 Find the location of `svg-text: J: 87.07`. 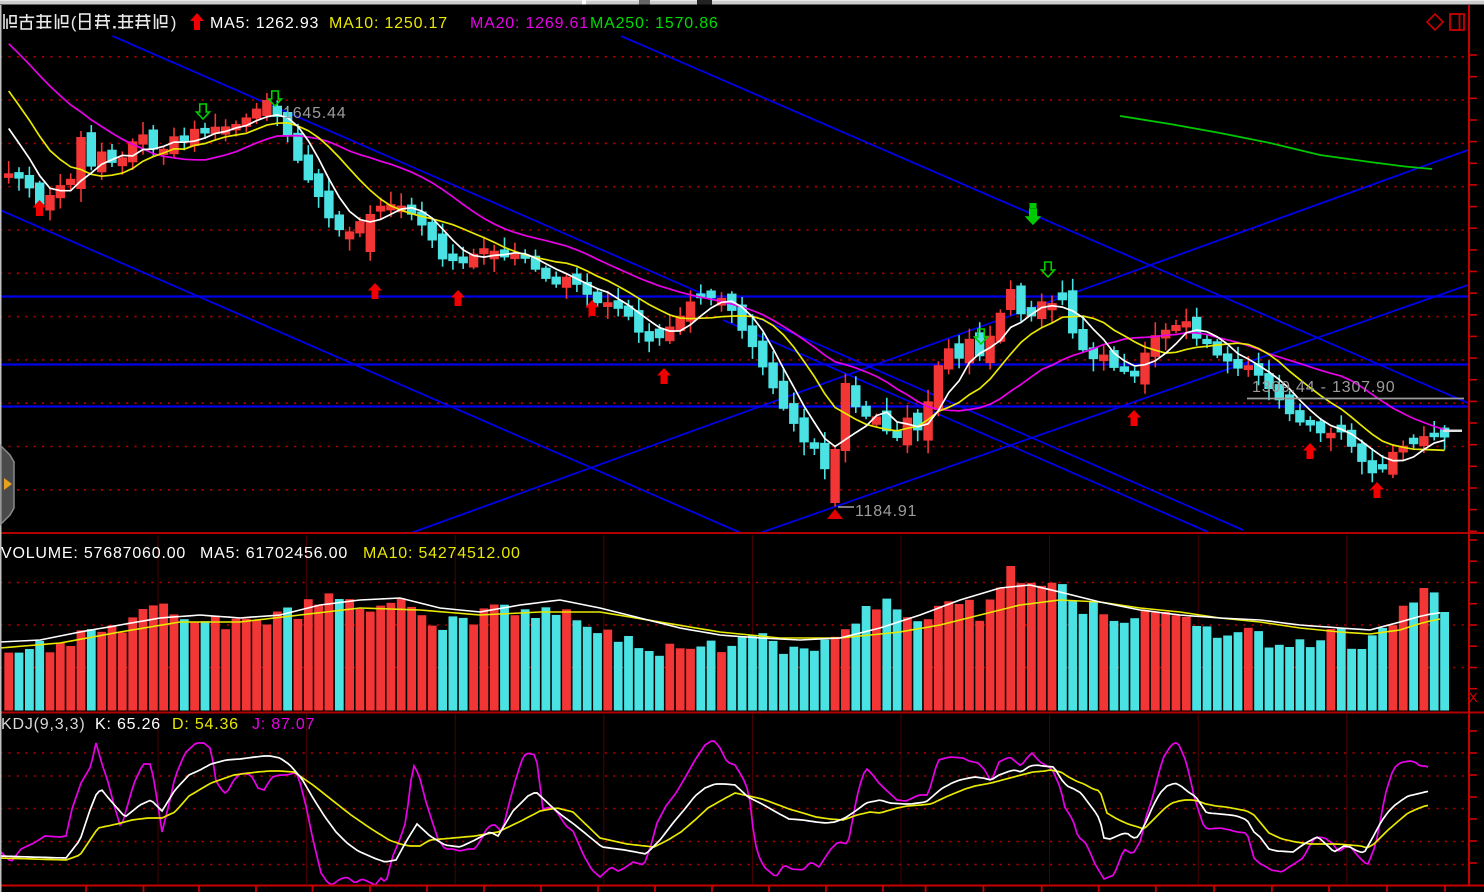

svg-text: J: 87.07 is located at coordinates (283, 724).